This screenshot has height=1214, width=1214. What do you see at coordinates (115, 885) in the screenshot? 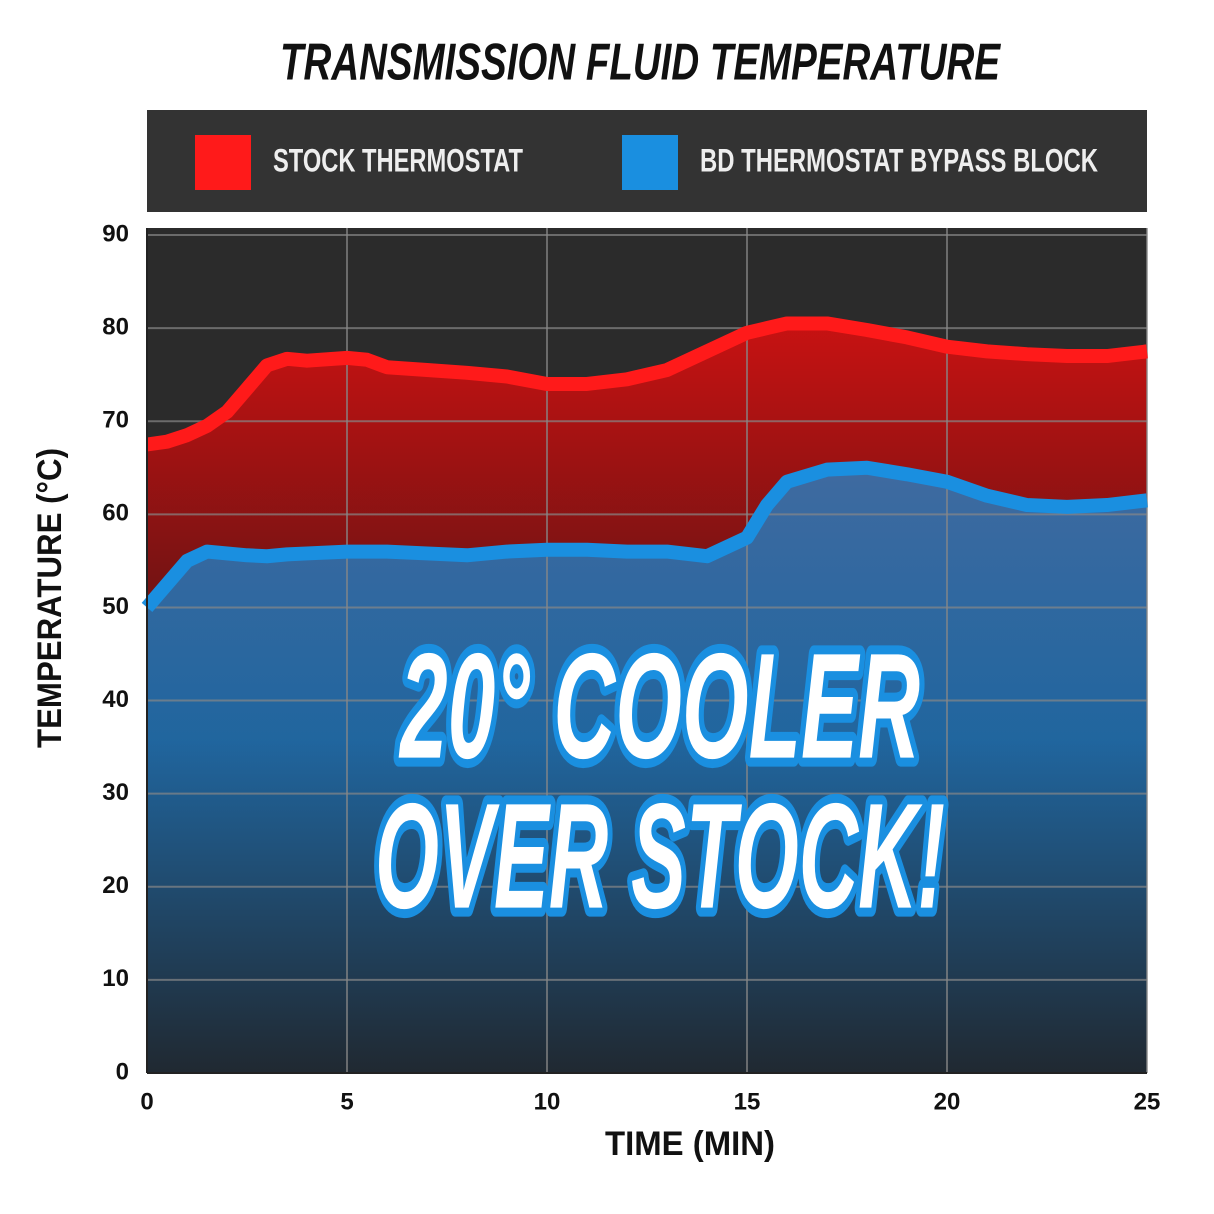
I see `y-tick-label: 20` at bounding box center [115, 885].